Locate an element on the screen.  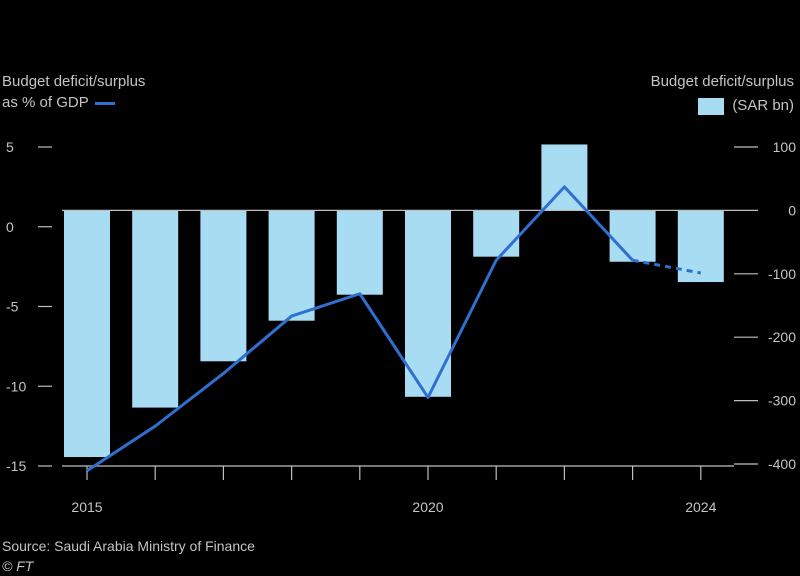
right-axis-tick-label: 0 is located at coordinates (792, 210).